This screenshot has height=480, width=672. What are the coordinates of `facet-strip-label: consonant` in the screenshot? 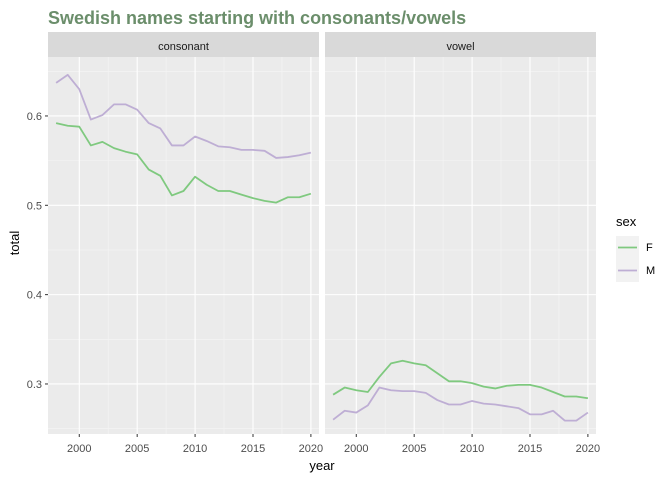 It's located at (183, 47).